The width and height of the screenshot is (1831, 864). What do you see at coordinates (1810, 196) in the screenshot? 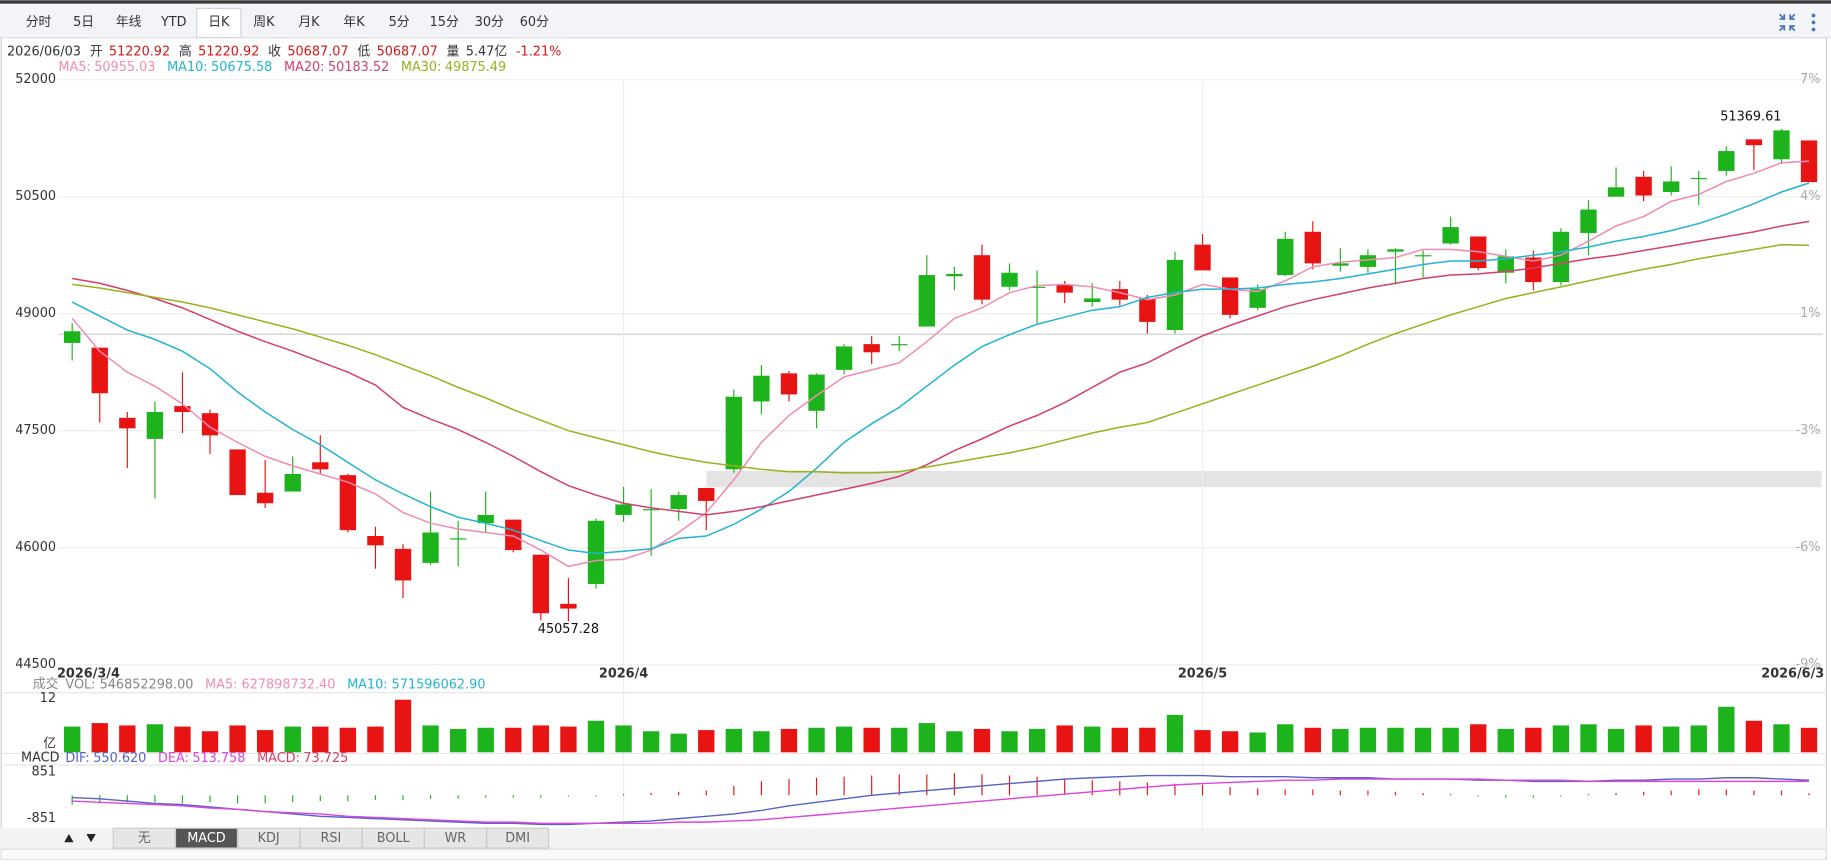
I see `right-tick-label: 4%` at bounding box center [1810, 196].